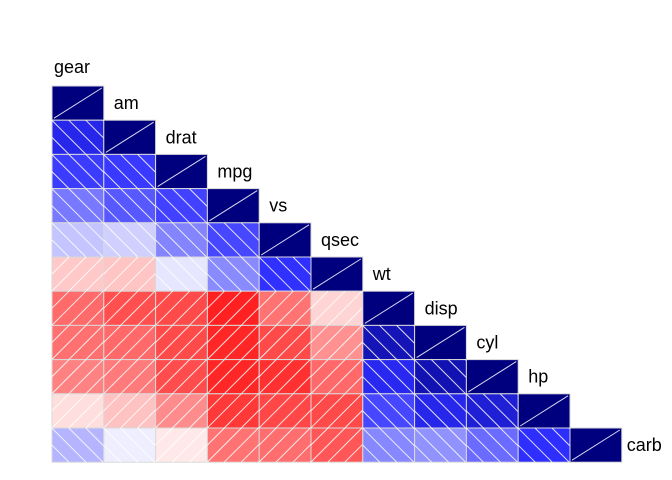  Describe the element at coordinates (389, 342) in the screenshot. I see `cell-disp-wt` at that location.